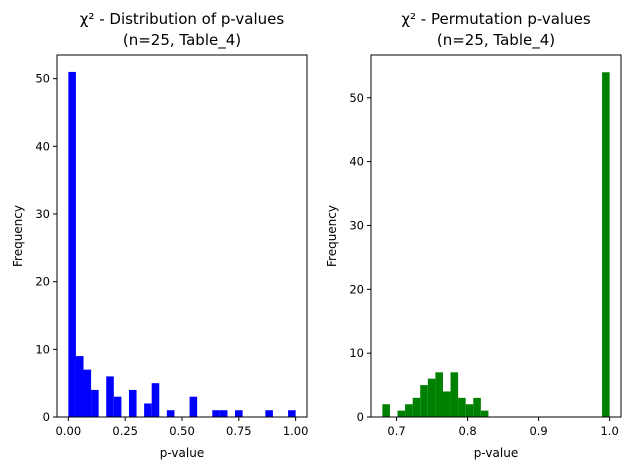 This screenshot has width=629, height=470. I want to click on x-tick-label: 1.0, so click(609, 431).